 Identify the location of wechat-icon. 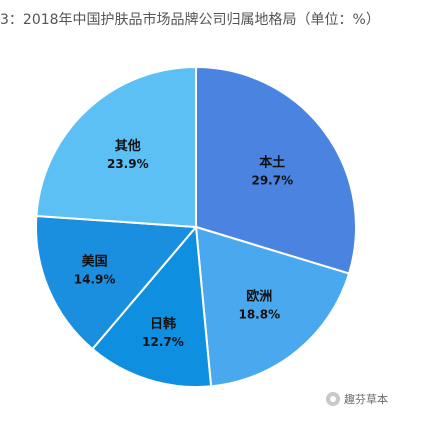
(333, 399).